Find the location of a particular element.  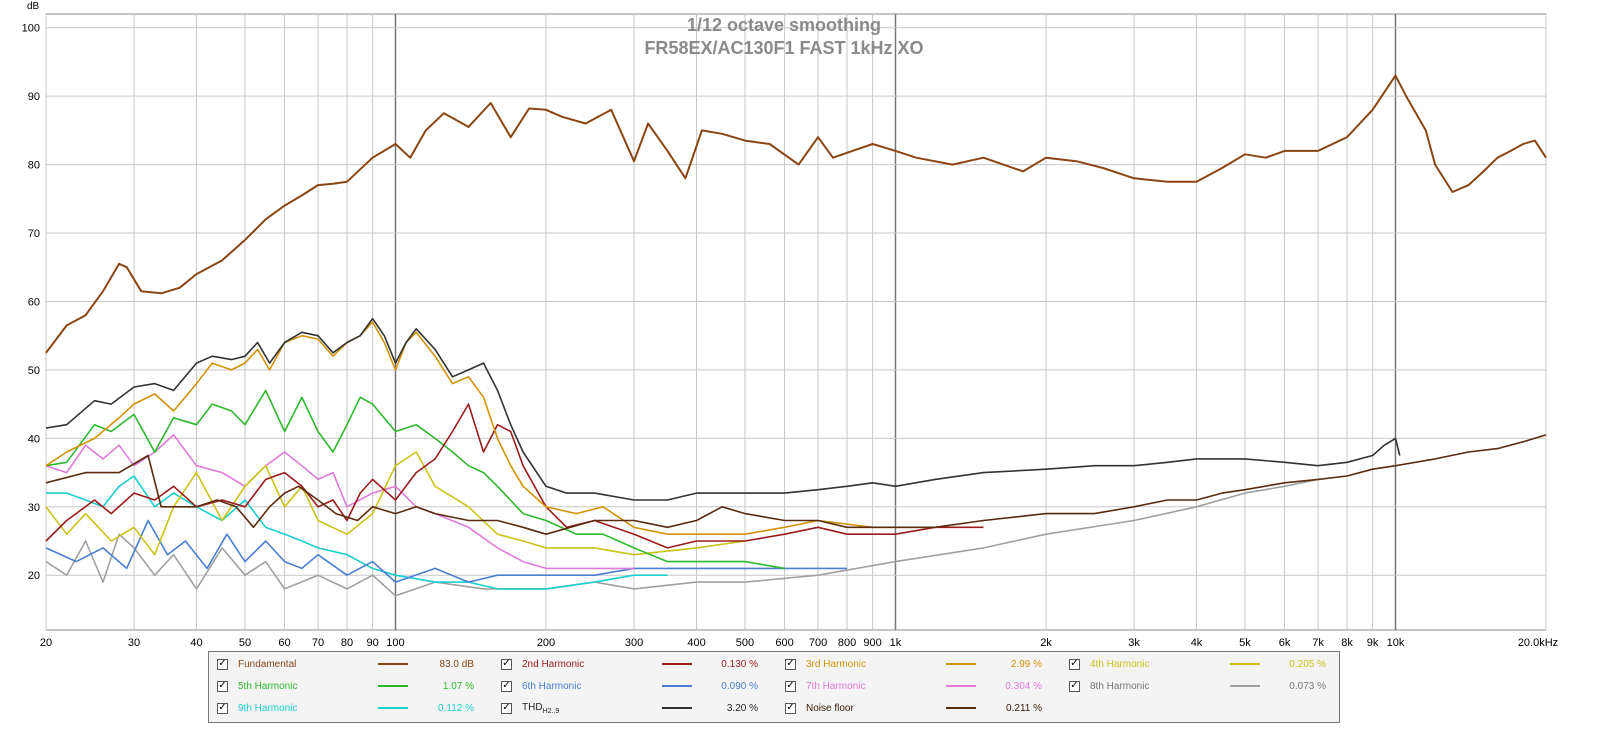

legend-item: ✓ 6th Harmonic 0.090 % is located at coordinates (629, 686).